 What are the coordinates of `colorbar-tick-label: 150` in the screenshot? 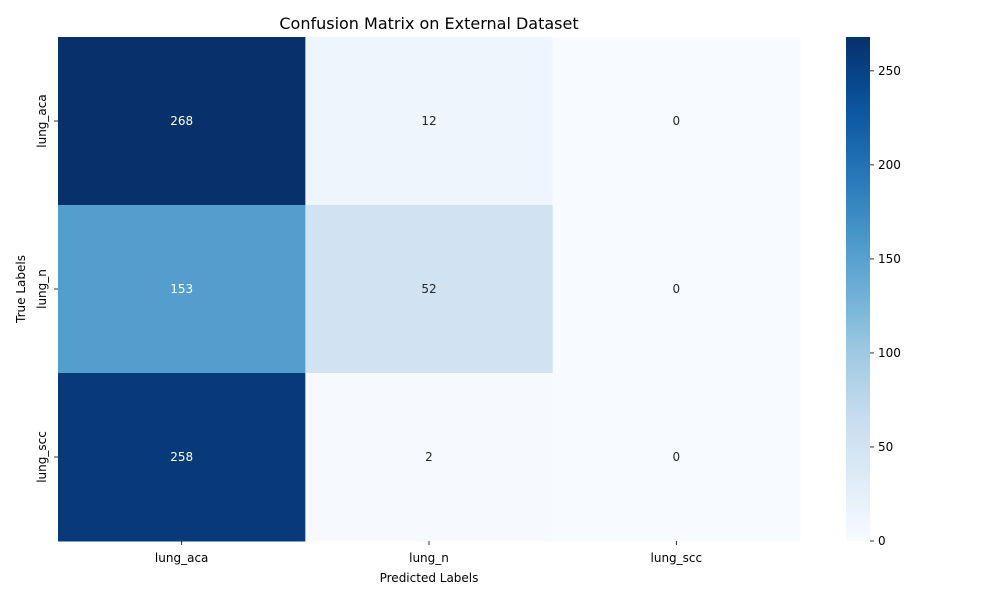 It's located at (889, 259).